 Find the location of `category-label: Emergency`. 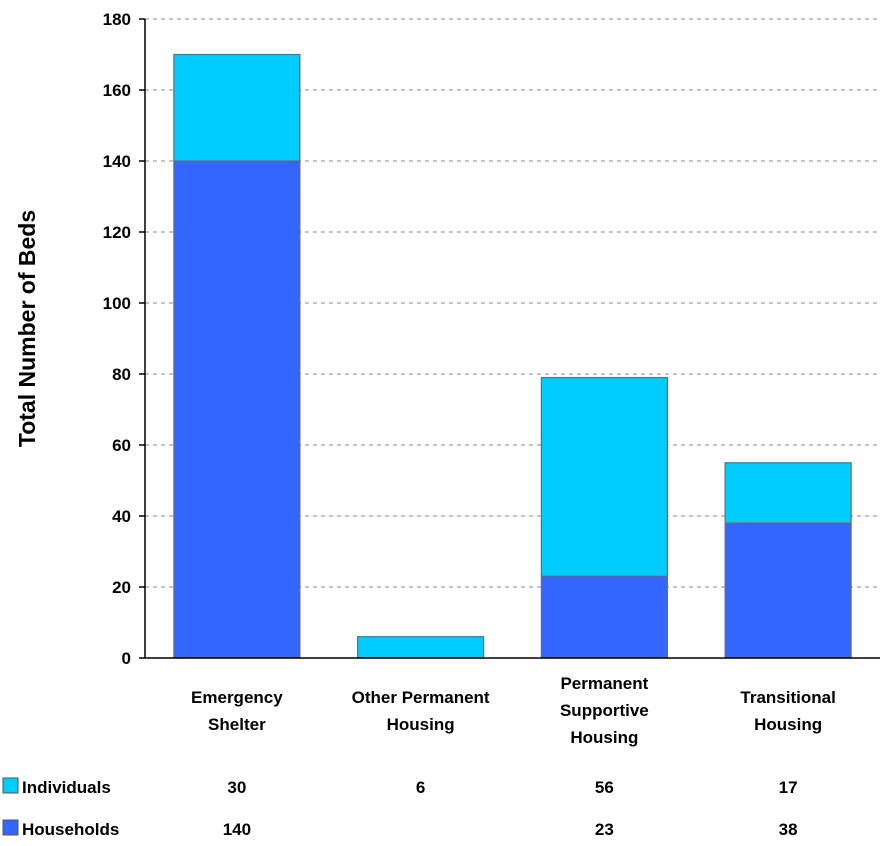

category-label: Emergency is located at coordinates (237, 697).